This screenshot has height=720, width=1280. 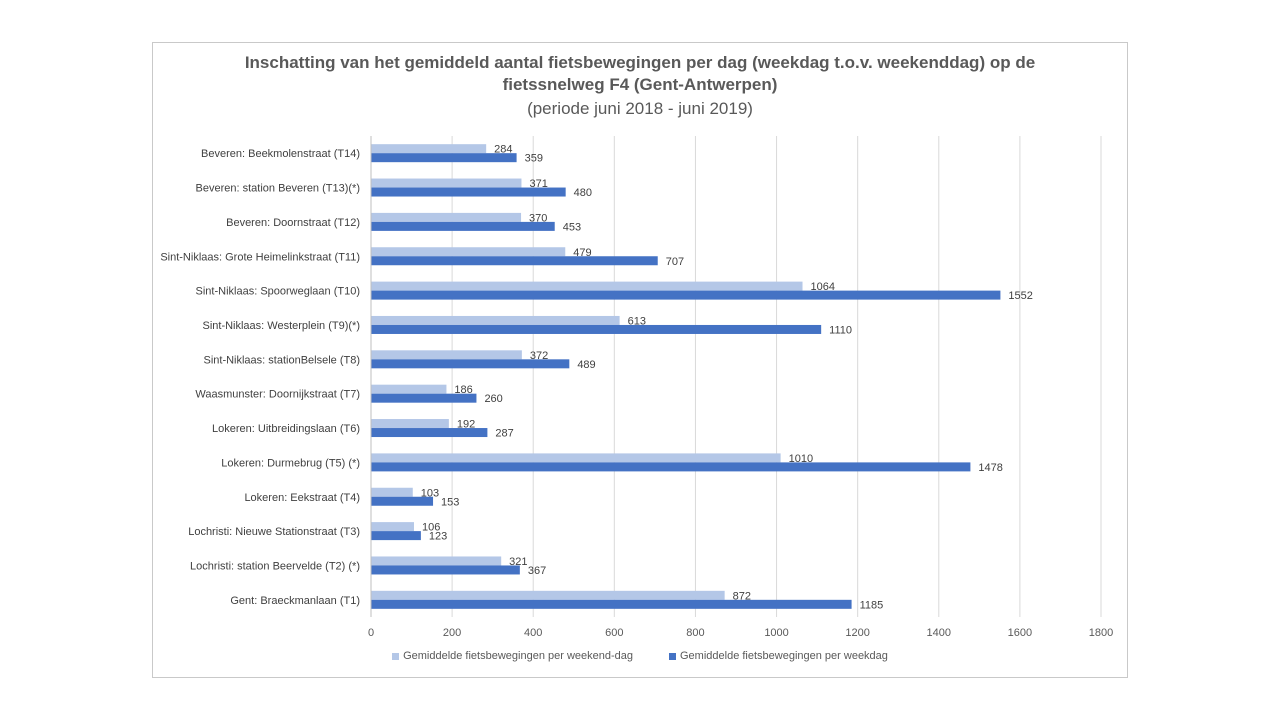 What do you see at coordinates (776, 633) in the screenshot?
I see `x-tick-label-1000: 1000` at bounding box center [776, 633].